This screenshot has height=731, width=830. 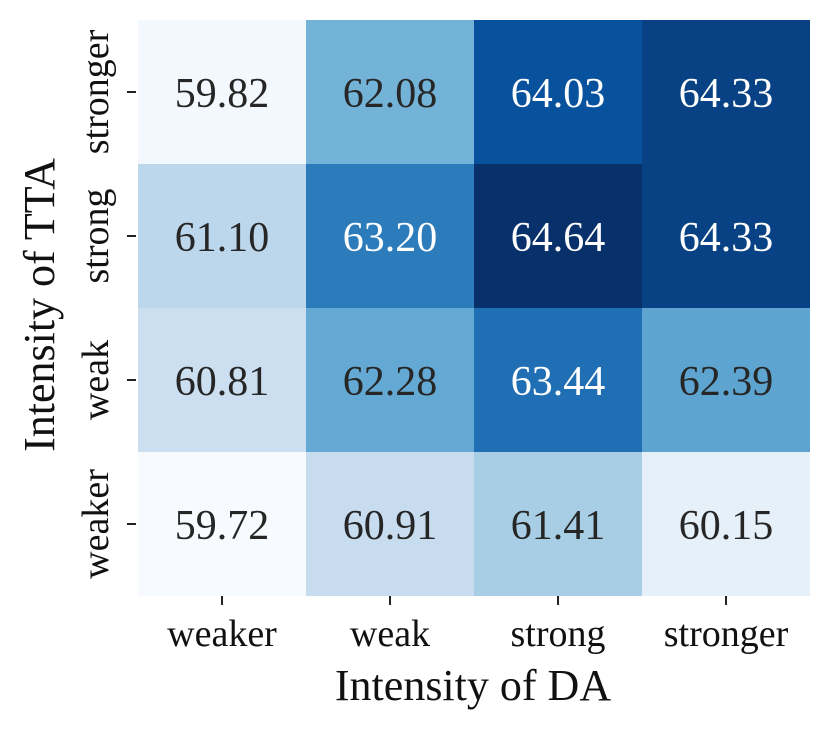 I want to click on x-axis-title: Intensity of DA, so click(x=473, y=685).